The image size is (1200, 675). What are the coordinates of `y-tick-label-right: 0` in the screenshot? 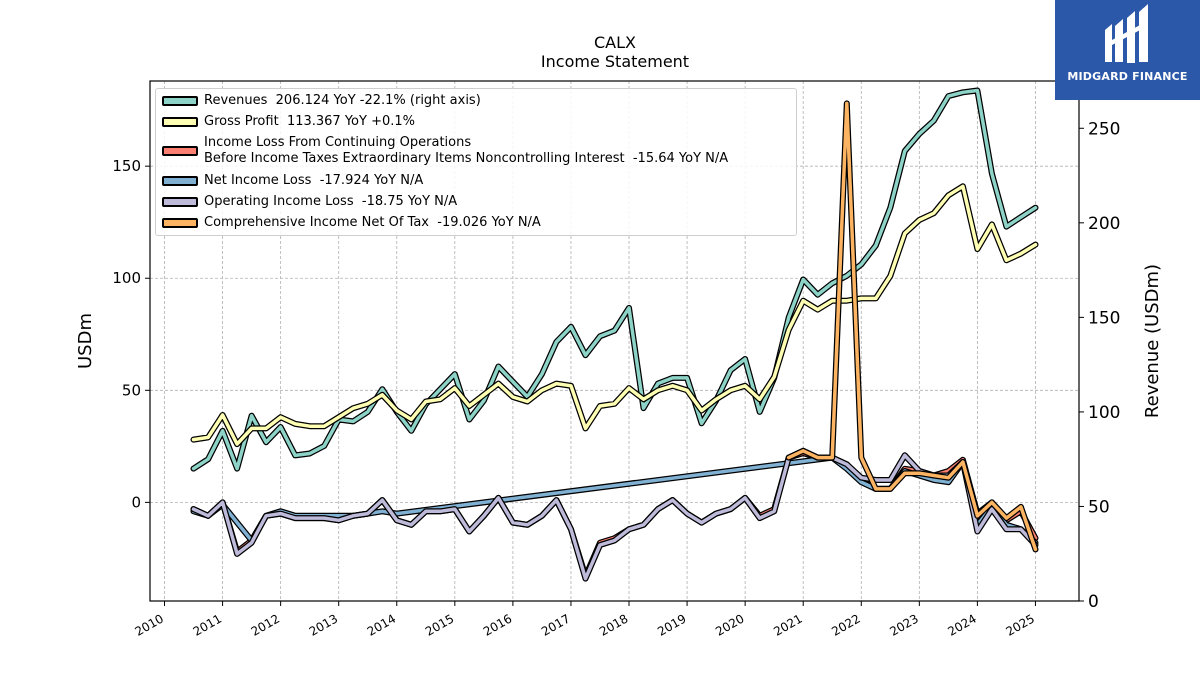 It's located at (1093, 602).